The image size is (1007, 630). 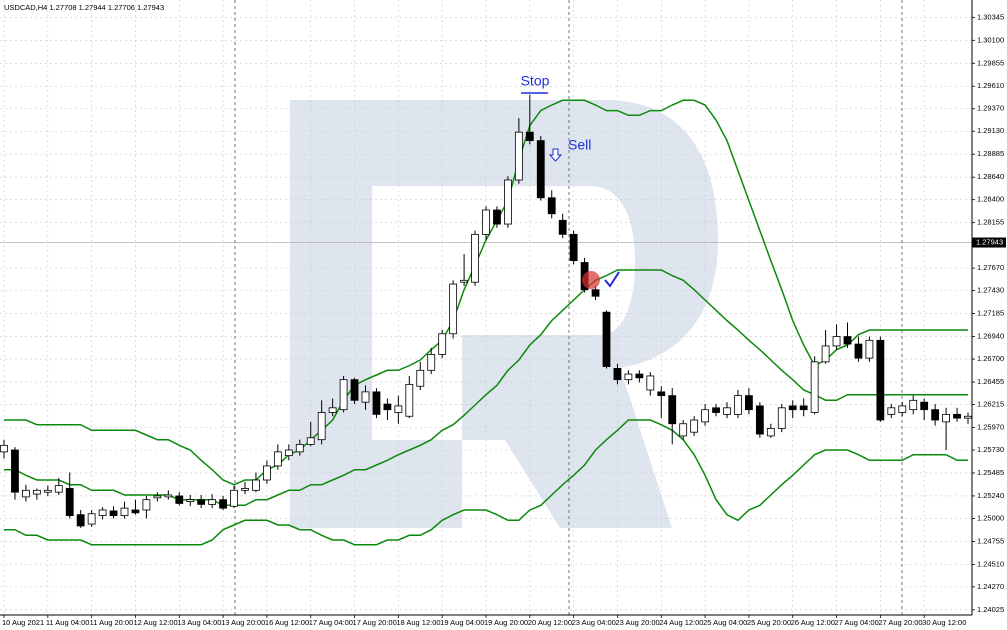 What do you see at coordinates (637, 622) in the screenshot?
I see `x-tick-label: 23 Aug 20:00` at bounding box center [637, 622].